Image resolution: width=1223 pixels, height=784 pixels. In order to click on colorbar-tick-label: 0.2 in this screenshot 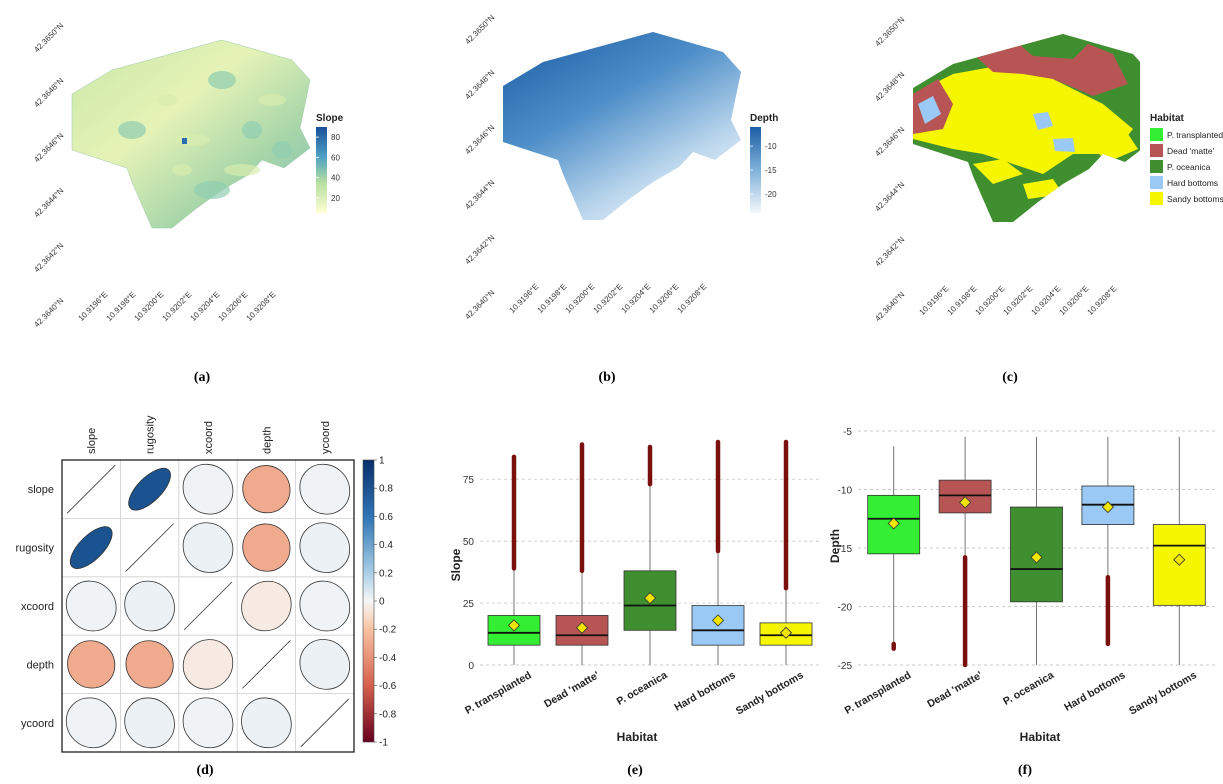, I will do `click(386, 573)`.